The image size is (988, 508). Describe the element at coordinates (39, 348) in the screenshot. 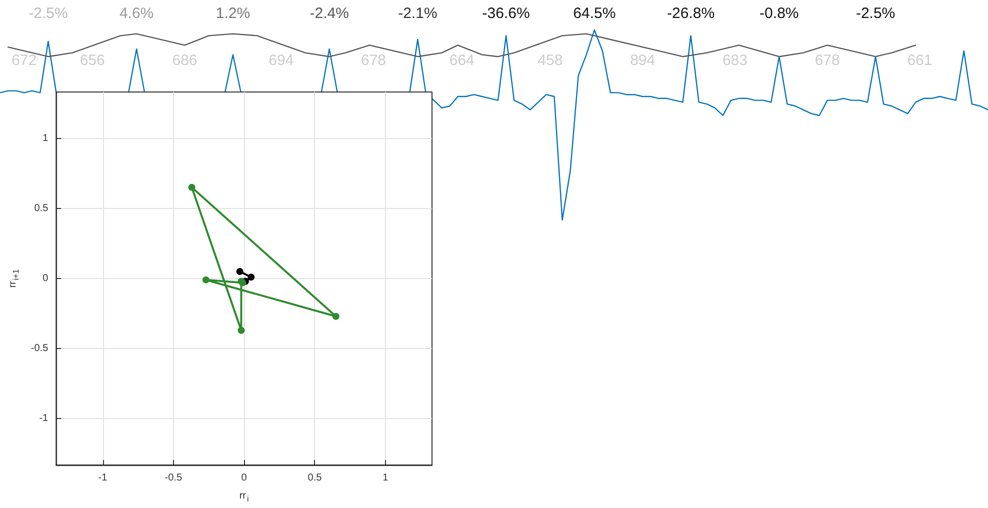

I see `y-tick-label: -0.5` at that location.